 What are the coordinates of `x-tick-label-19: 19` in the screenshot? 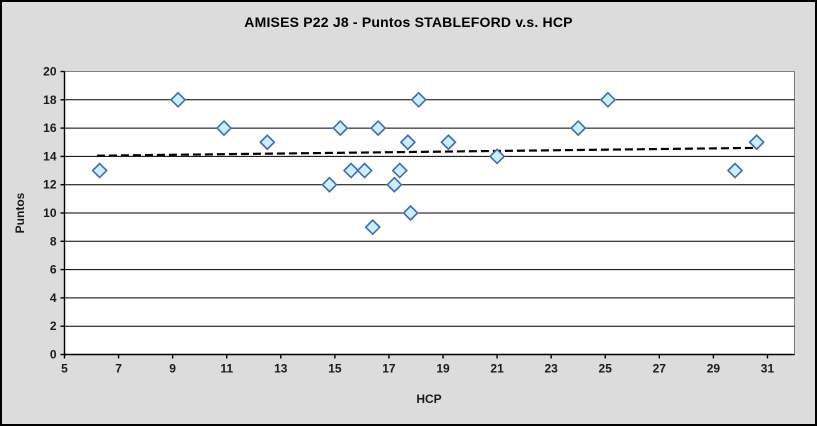 It's located at (443, 369).